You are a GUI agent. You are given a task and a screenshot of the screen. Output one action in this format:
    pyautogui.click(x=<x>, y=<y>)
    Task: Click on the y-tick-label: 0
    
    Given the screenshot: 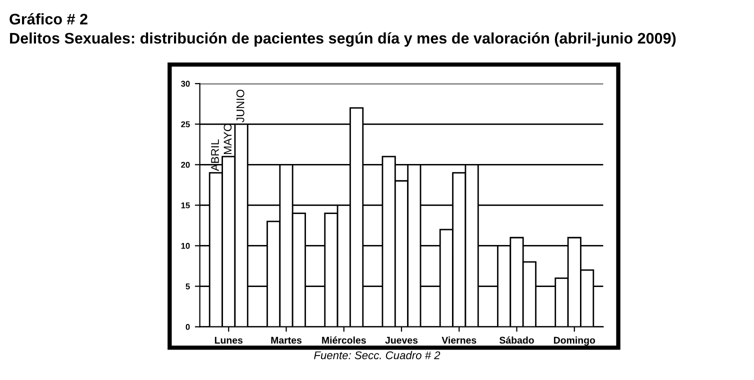 What is the action you would take?
    pyautogui.click(x=188, y=327)
    